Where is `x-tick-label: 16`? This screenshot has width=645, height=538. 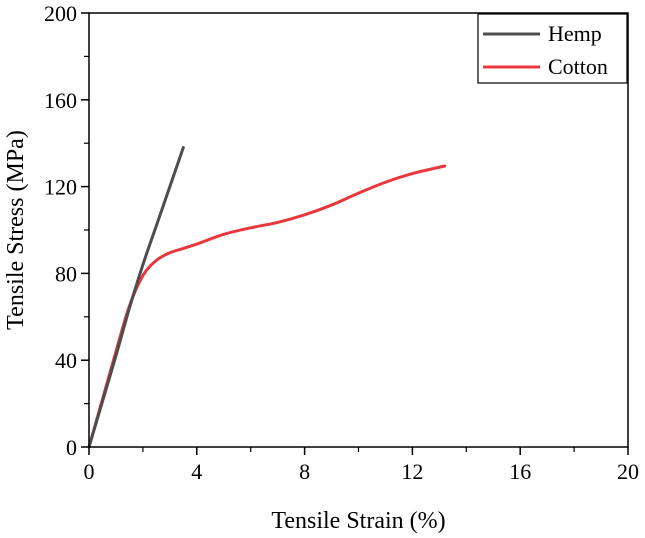 x-tick-label: 16 is located at coordinates (520, 471).